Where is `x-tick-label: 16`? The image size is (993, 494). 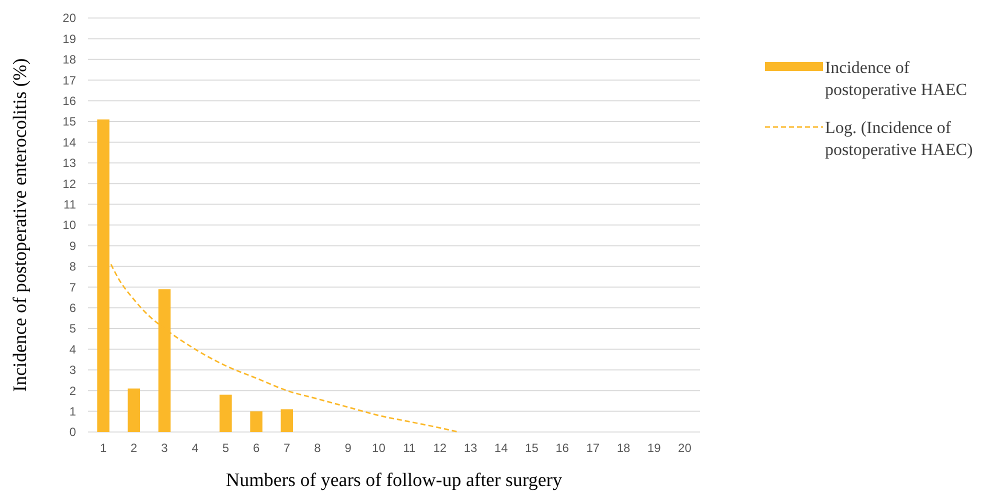 x-tick-label: 16 is located at coordinates (563, 448).